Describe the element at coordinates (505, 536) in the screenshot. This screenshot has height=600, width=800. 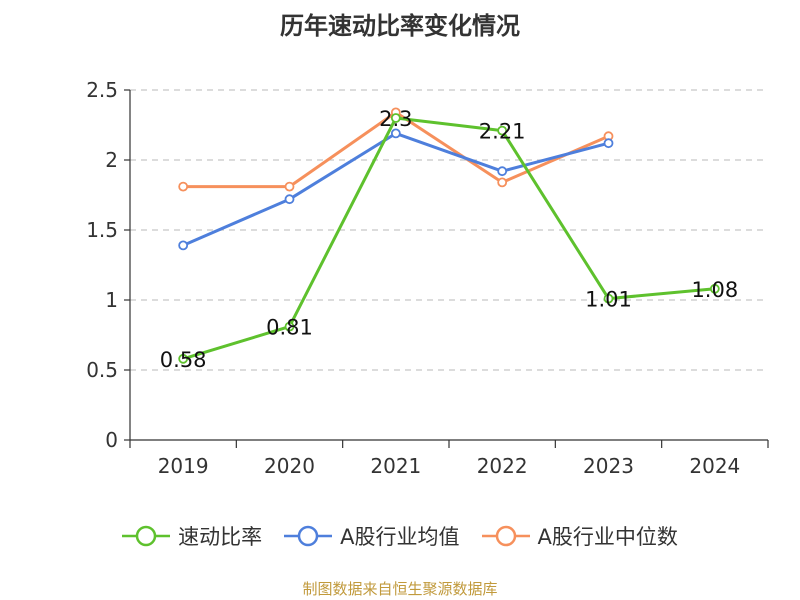
I see `legend-swatch-industry-median` at that location.